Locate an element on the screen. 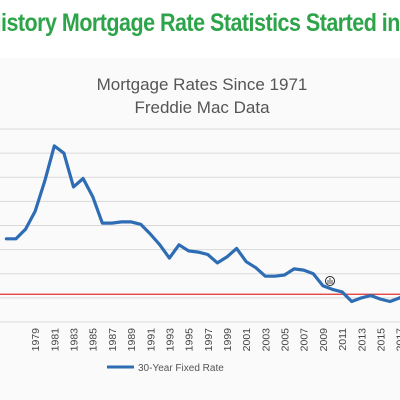  x-tick-label: 1983 is located at coordinates (75, 340).